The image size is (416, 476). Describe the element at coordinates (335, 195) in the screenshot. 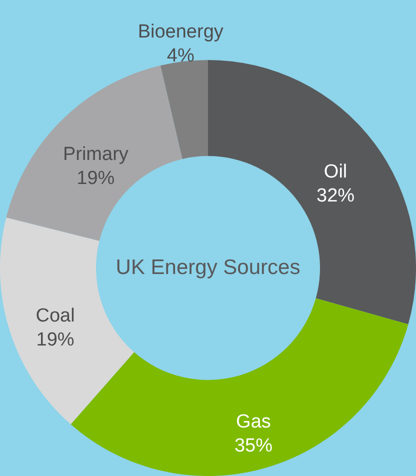

I see `data-label: 32%` at that location.